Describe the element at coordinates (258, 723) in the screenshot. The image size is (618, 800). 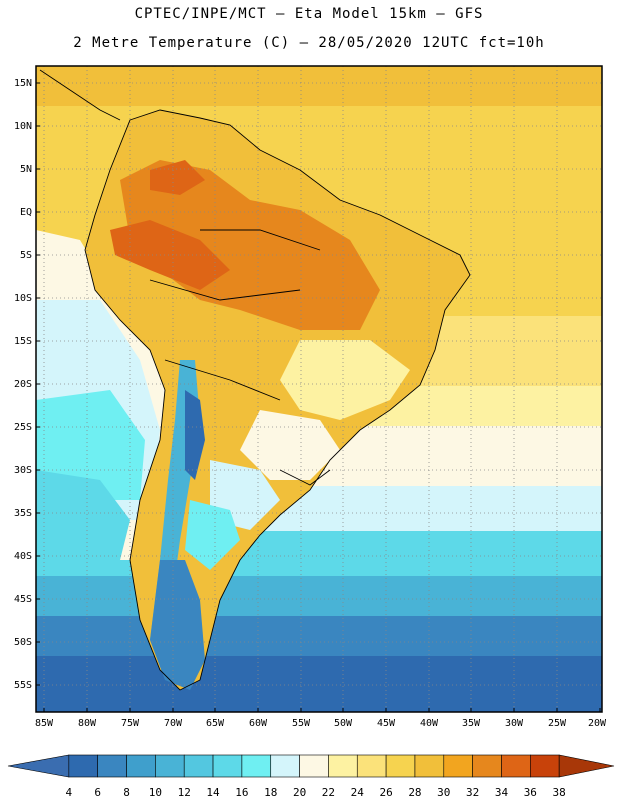
I see `lon-label: 60W` at that location.